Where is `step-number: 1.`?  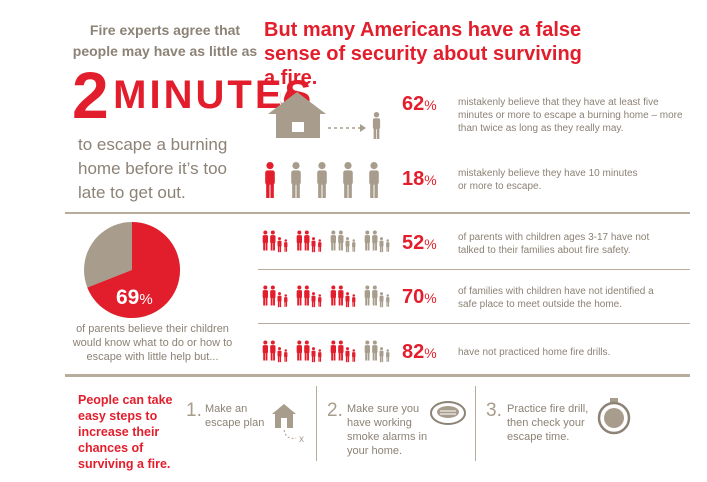
step-number: 1. is located at coordinates (194, 410).